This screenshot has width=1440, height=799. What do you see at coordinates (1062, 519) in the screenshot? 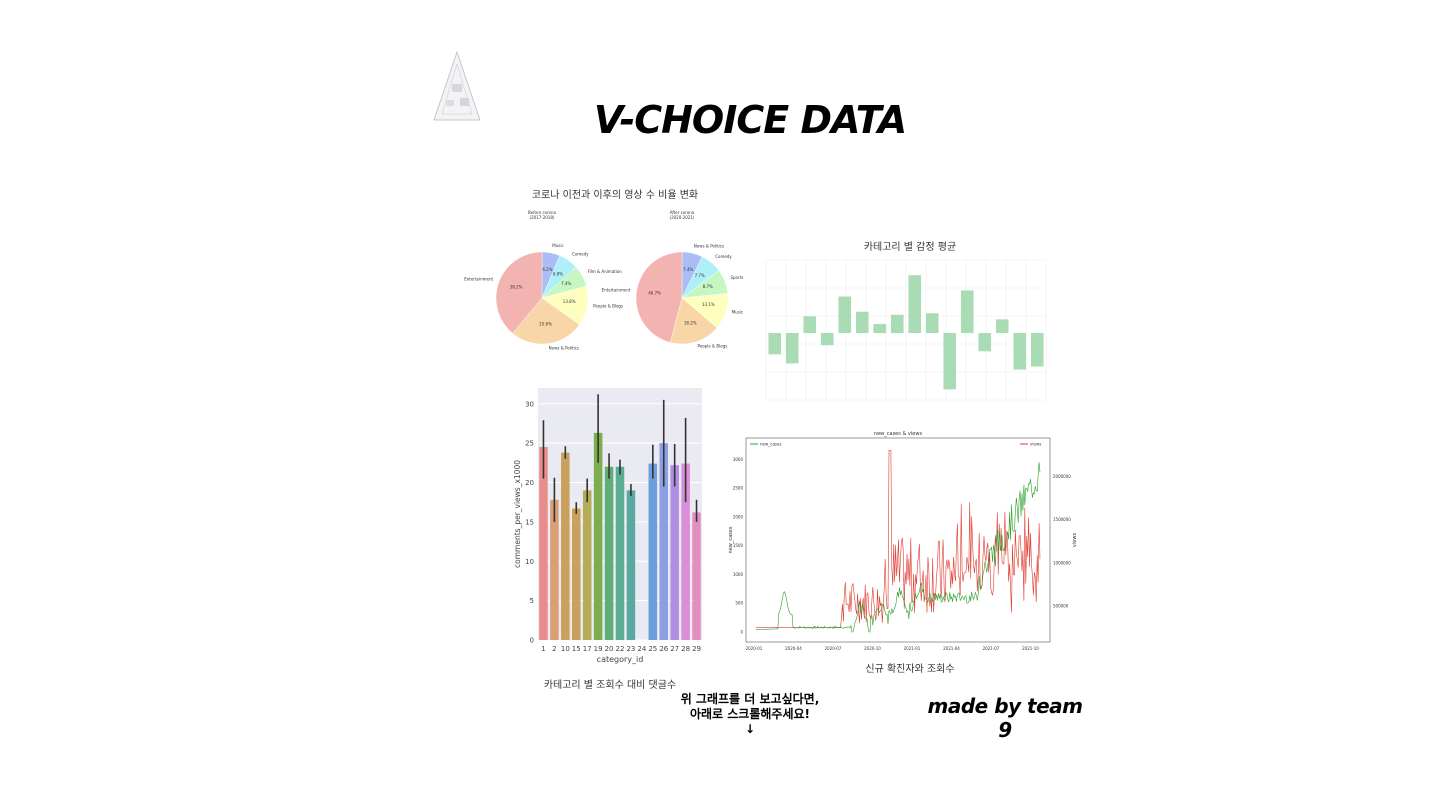
I see `line-ytick-right: 1500000` at bounding box center [1062, 519].